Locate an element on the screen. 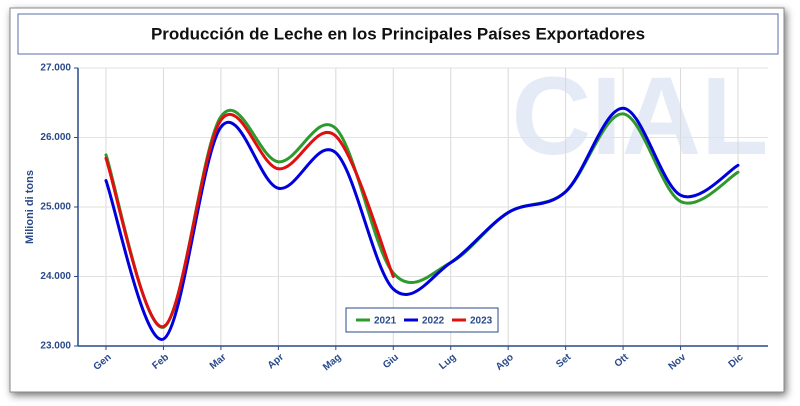 The height and width of the screenshot is (406, 800). y-tick-label: 27.000 is located at coordinates (55, 68).